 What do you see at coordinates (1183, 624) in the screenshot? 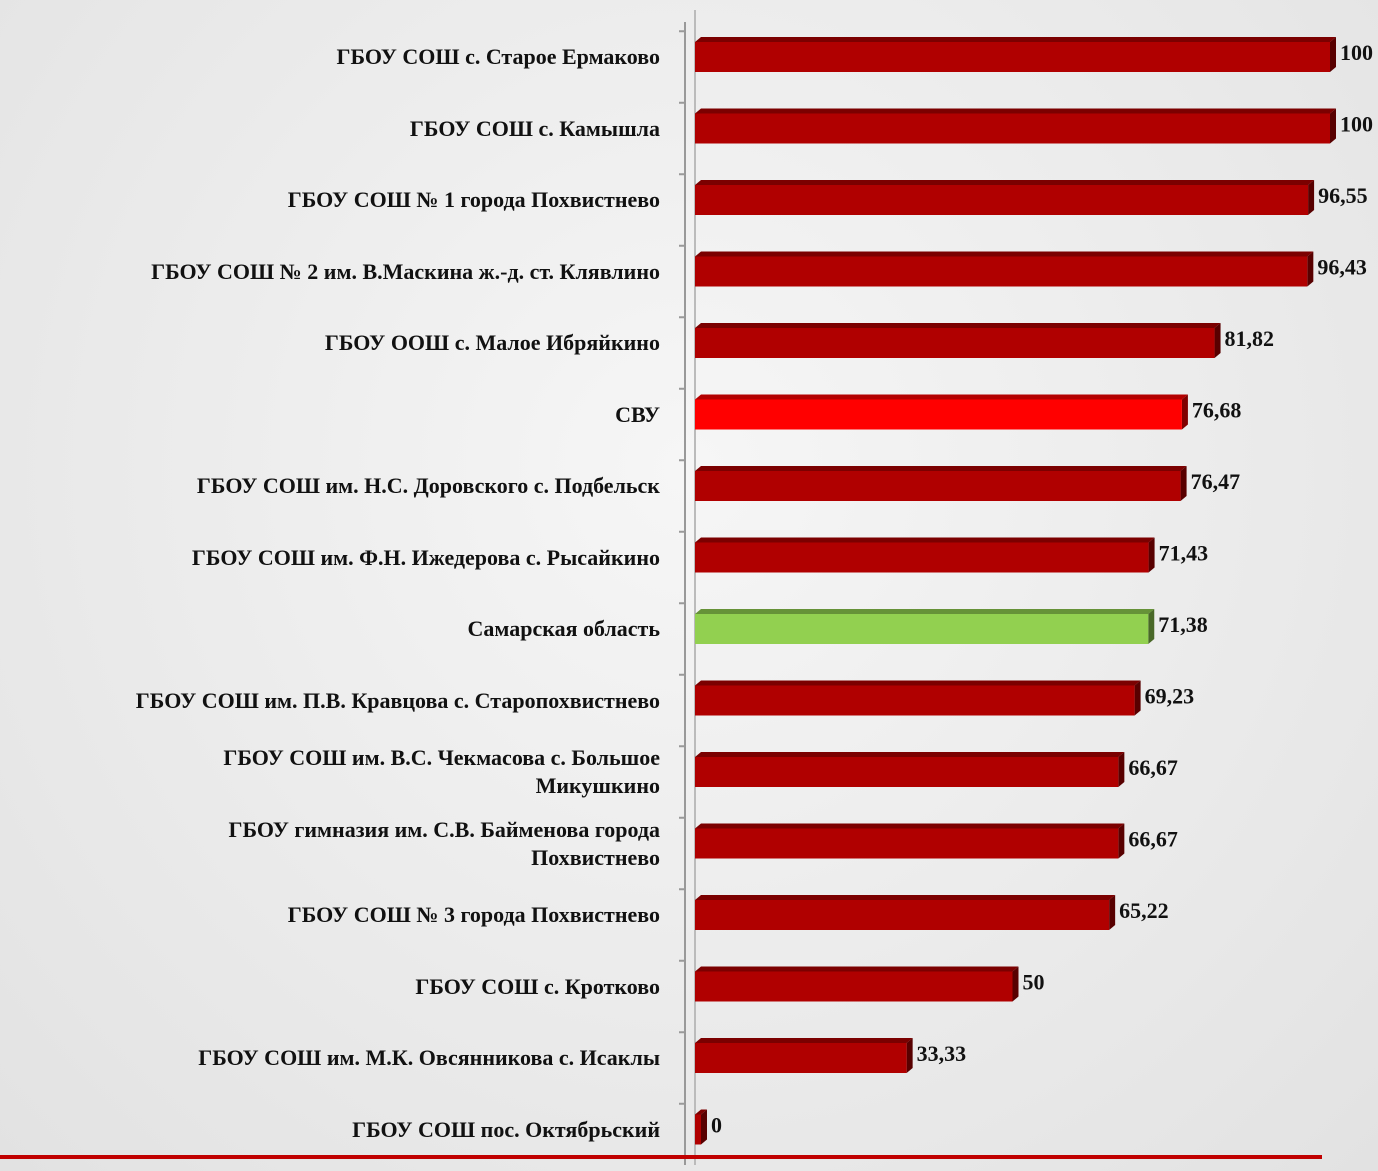
I see `value-label: 71,38` at bounding box center [1183, 624].